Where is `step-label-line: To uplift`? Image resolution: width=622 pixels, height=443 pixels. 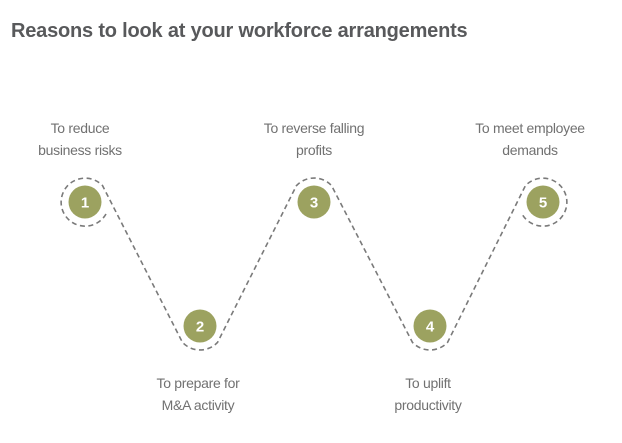 step-label-line: To uplift is located at coordinates (428, 383).